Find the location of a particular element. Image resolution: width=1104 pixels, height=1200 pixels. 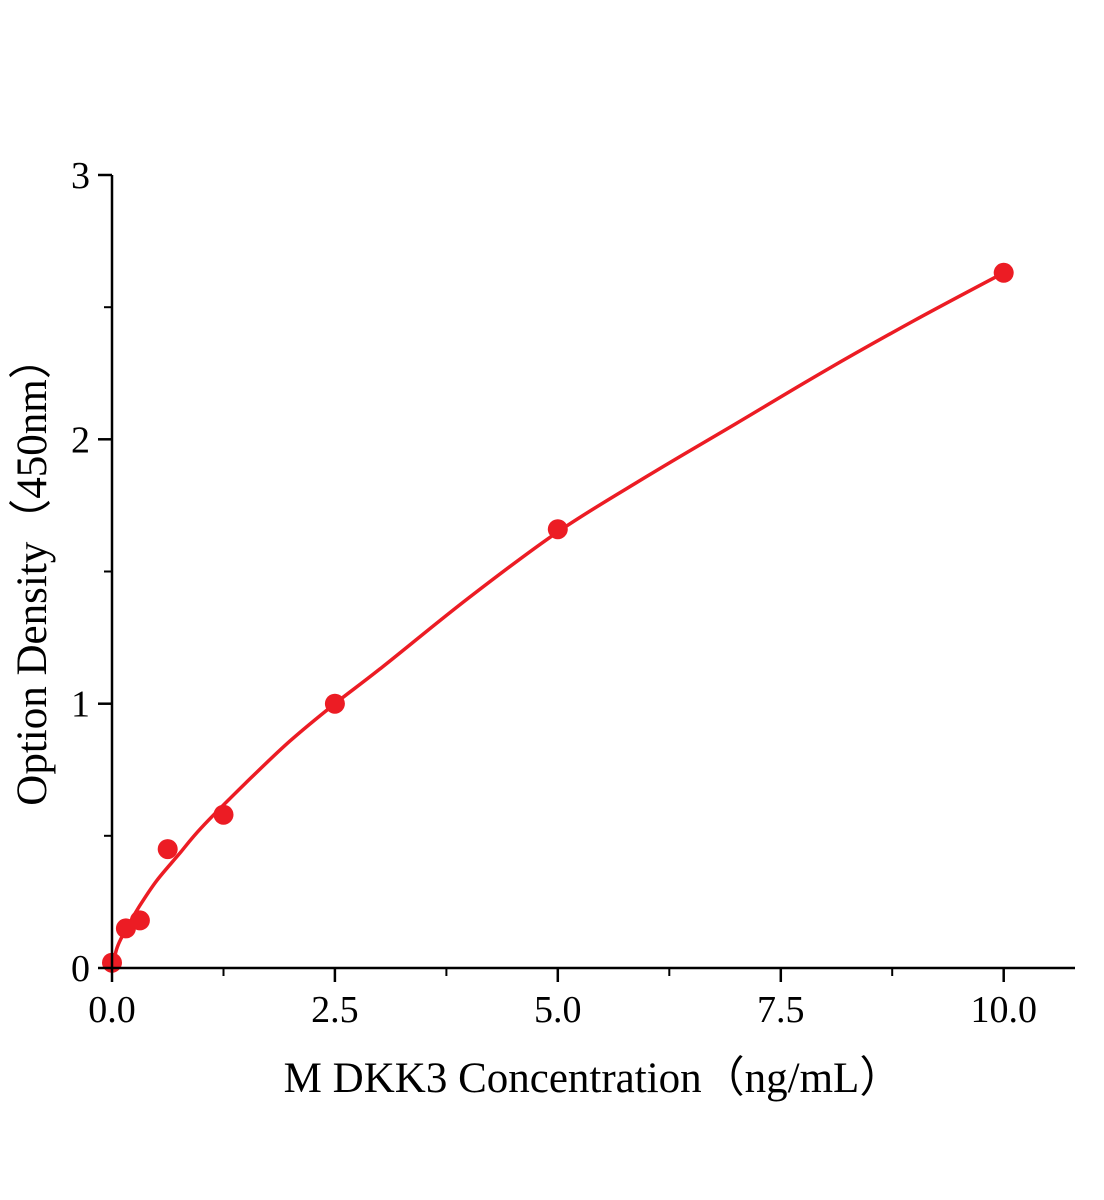

y-axis-title: Option Density（450nm） is located at coordinates (32, 570).